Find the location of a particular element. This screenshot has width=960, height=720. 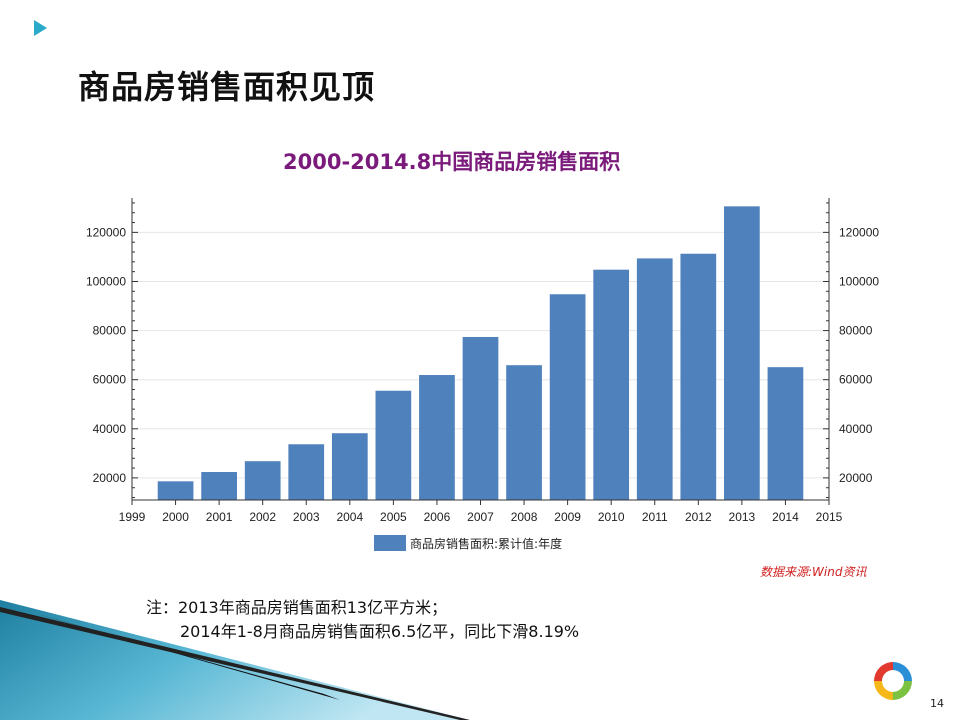

bar-2011 is located at coordinates (654, 379).